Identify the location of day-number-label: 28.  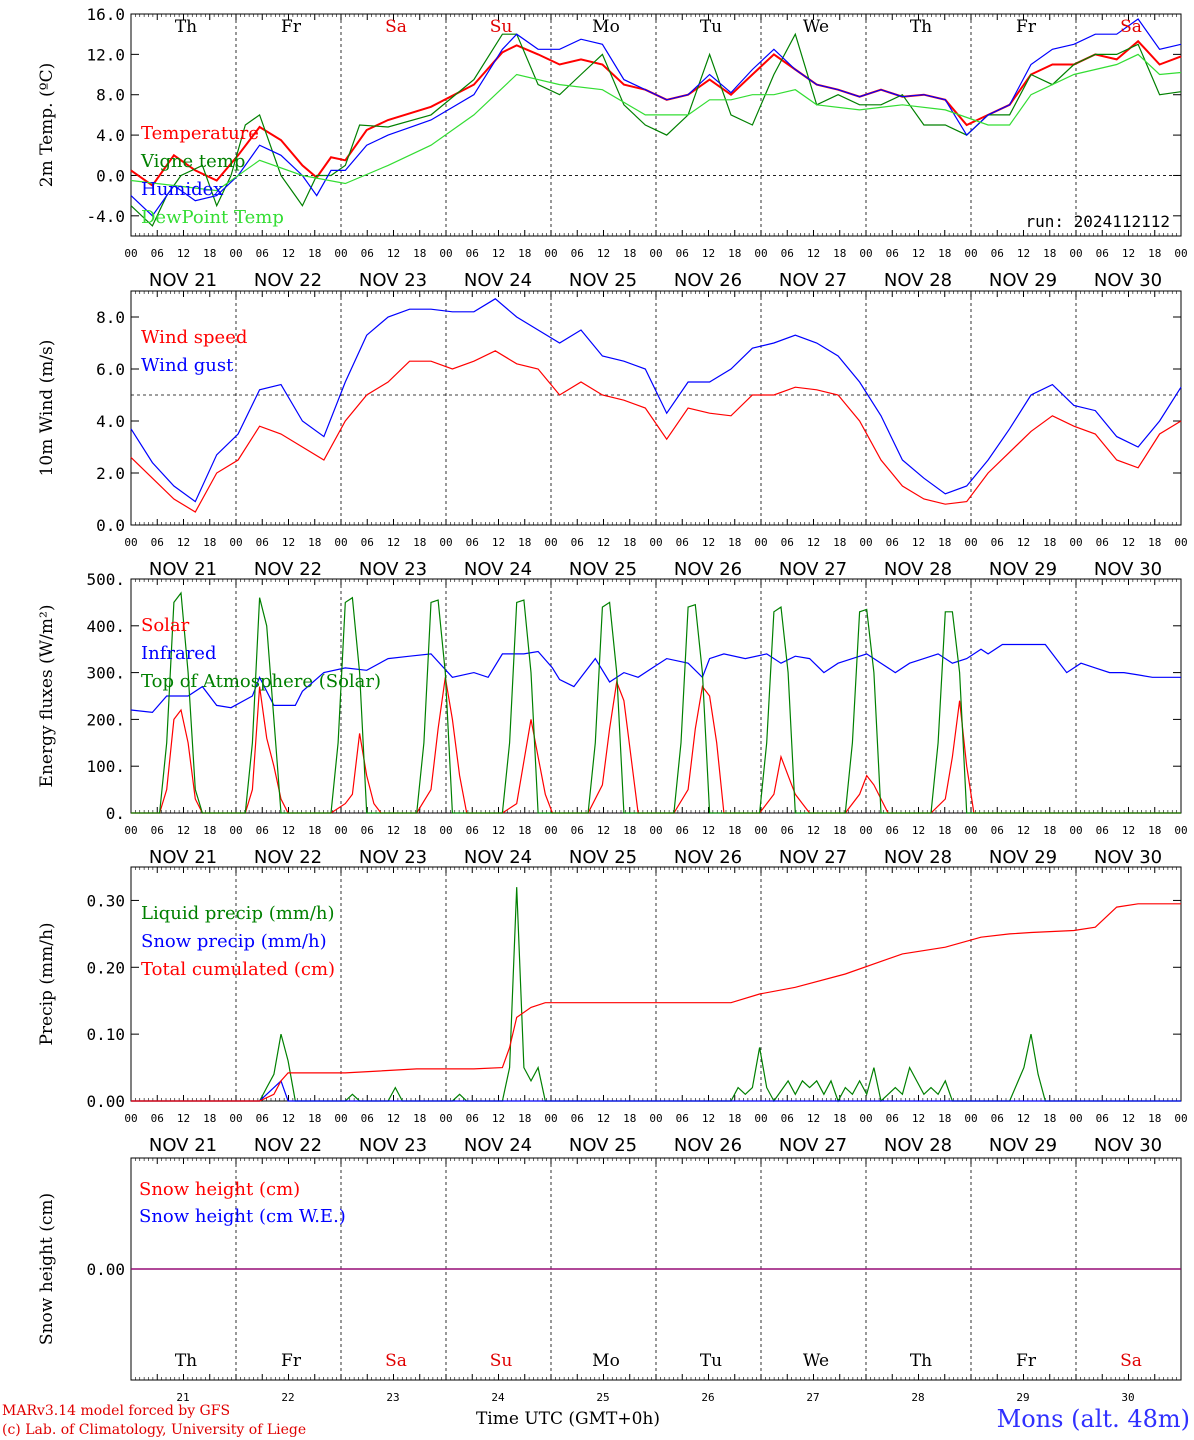
(917, 1397).